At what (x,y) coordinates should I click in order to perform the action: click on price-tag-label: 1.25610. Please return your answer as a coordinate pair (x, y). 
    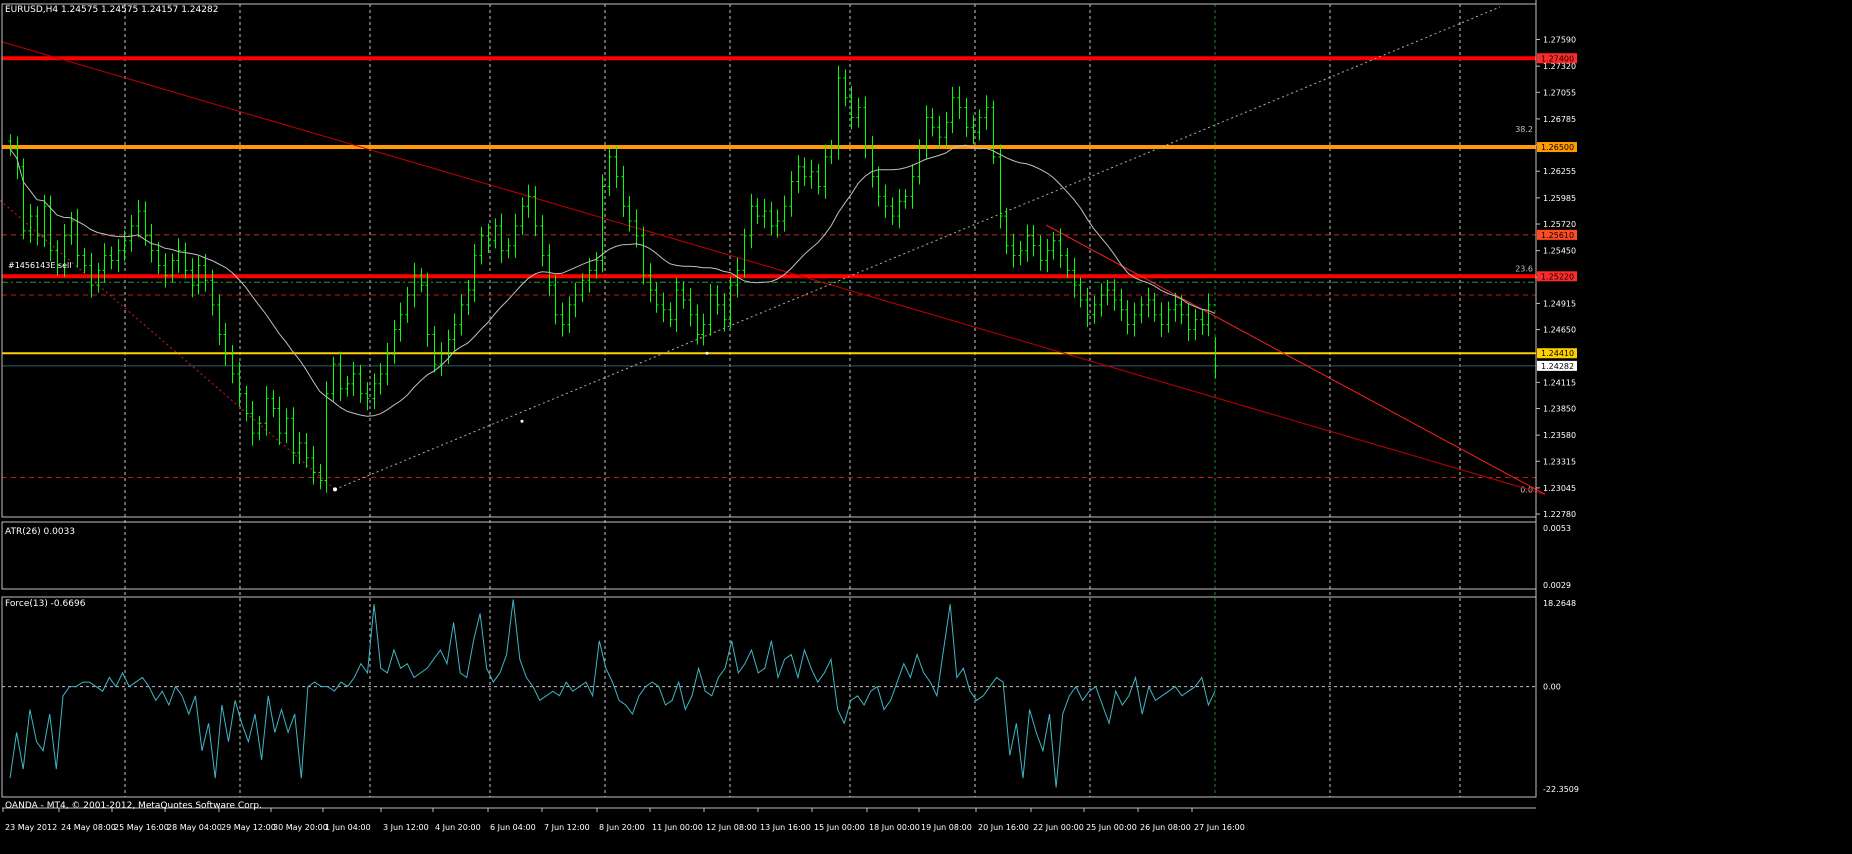
    Looking at the image, I should click on (1557, 235).